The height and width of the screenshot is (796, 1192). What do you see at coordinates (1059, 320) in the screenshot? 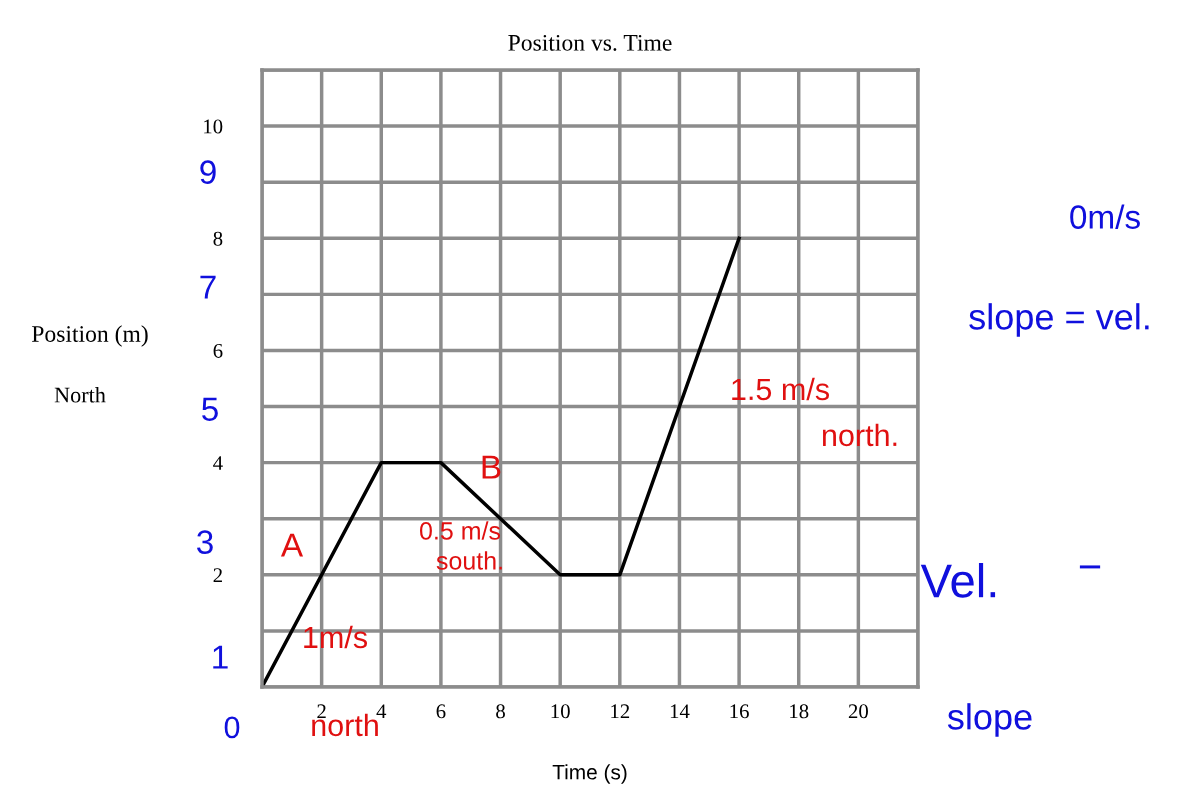
I see `text: slope = vel.` at bounding box center [1059, 320].